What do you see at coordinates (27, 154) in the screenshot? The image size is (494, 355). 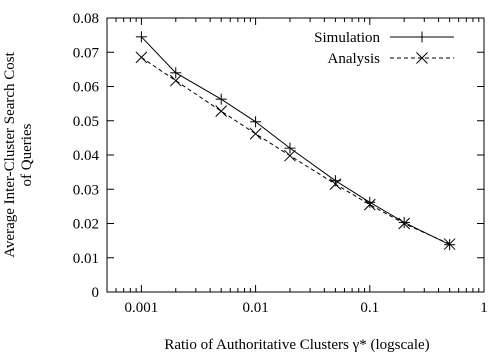 I see `y-axis-label-line2: of Queries` at bounding box center [27, 154].